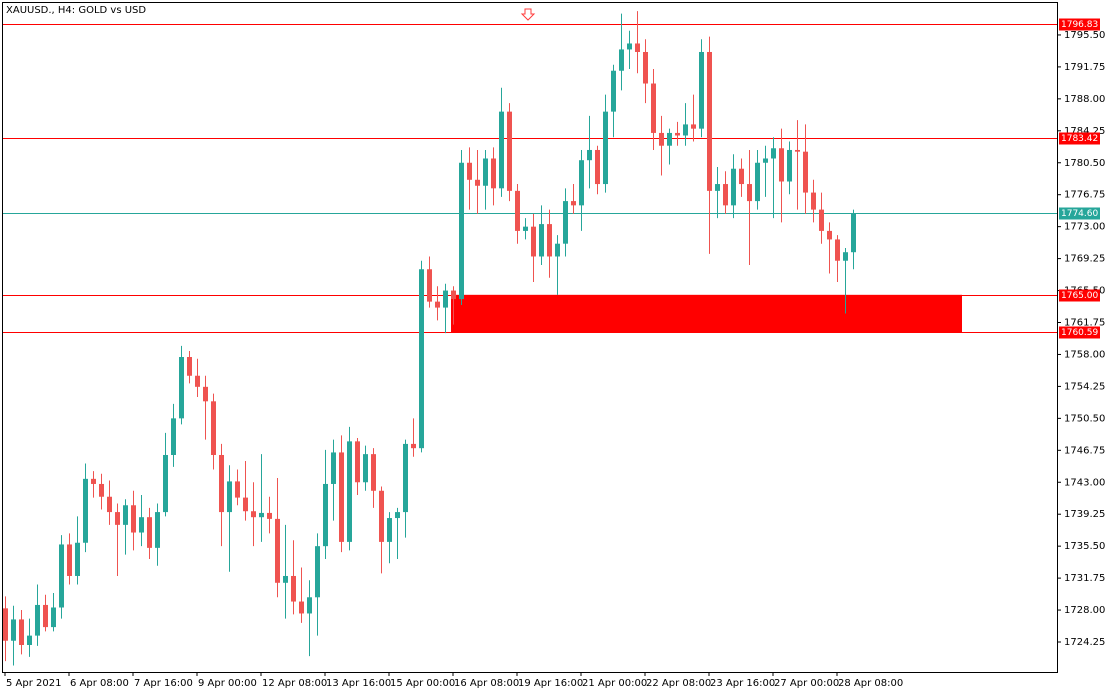 The width and height of the screenshot is (1110, 694). What do you see at coordinates (33, 683) in the screenshot?
I see `x-tick-label: 5 Apr 2021` at bounding box center [33, 683].